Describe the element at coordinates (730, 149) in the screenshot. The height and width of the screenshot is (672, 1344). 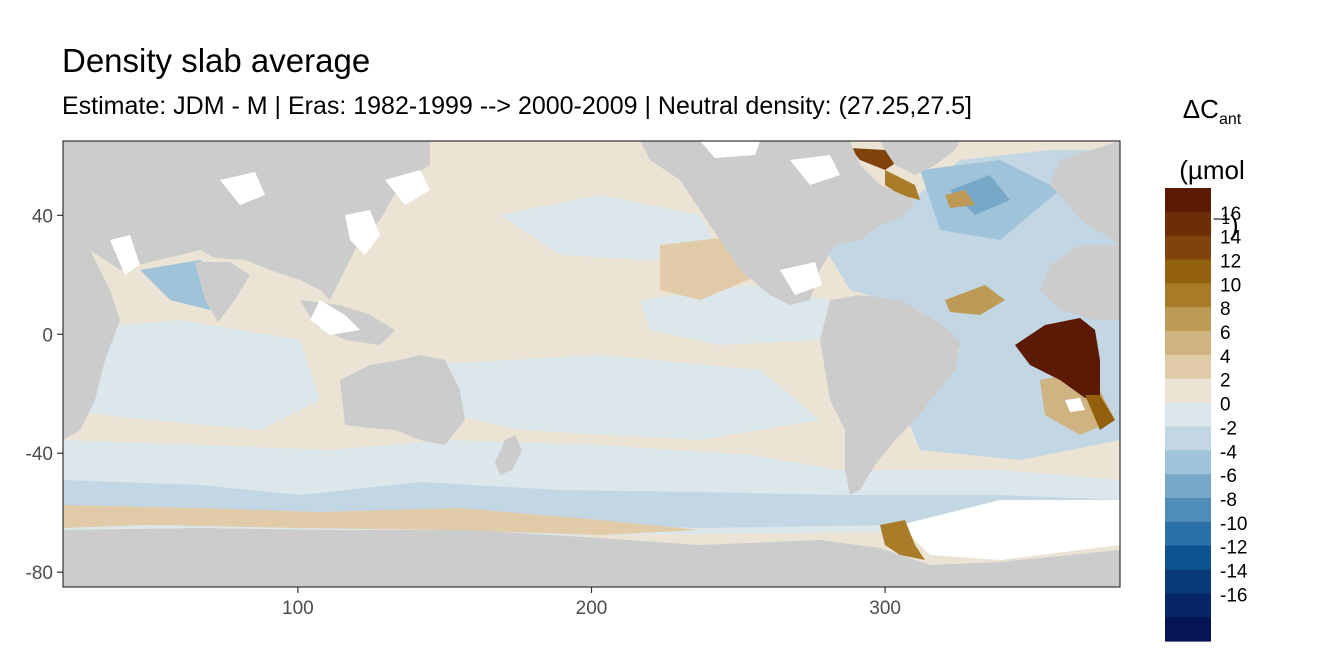
I see `nodata-arctic-canada` at that location.